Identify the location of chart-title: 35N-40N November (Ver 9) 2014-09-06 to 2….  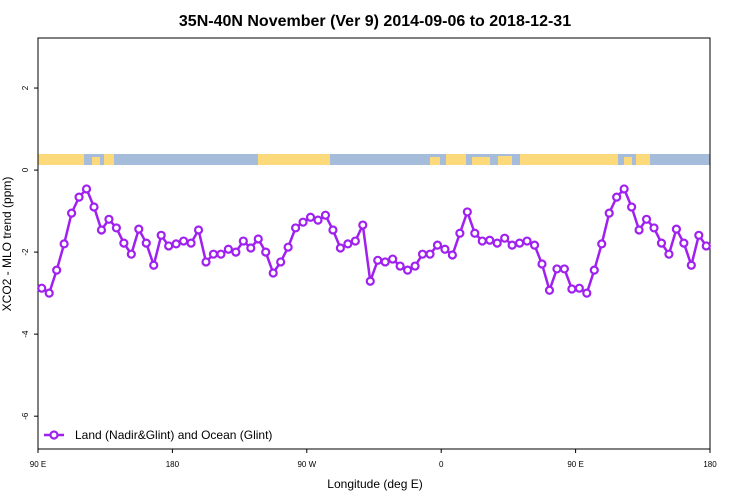
(375, 21).